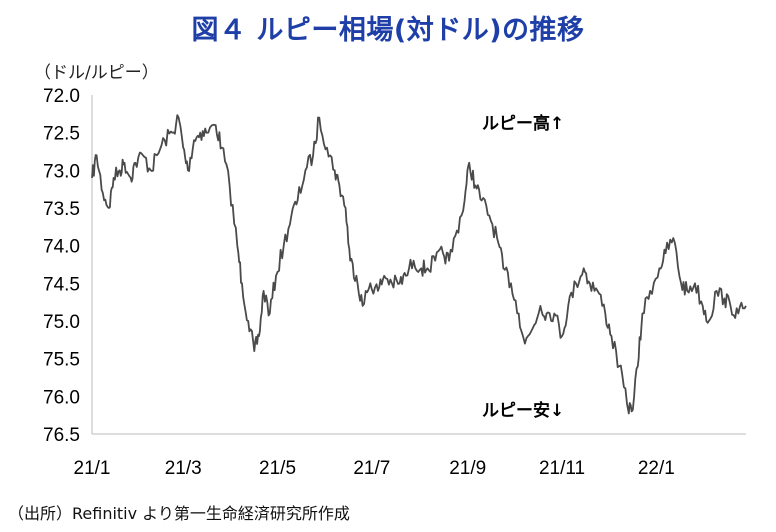 The width and height of the screenshot is (776, 532). What do you see at coordinates (183, 468) in the screenshot?
I see `x-tick-label: 21/3` at bounding box center [183, 468].